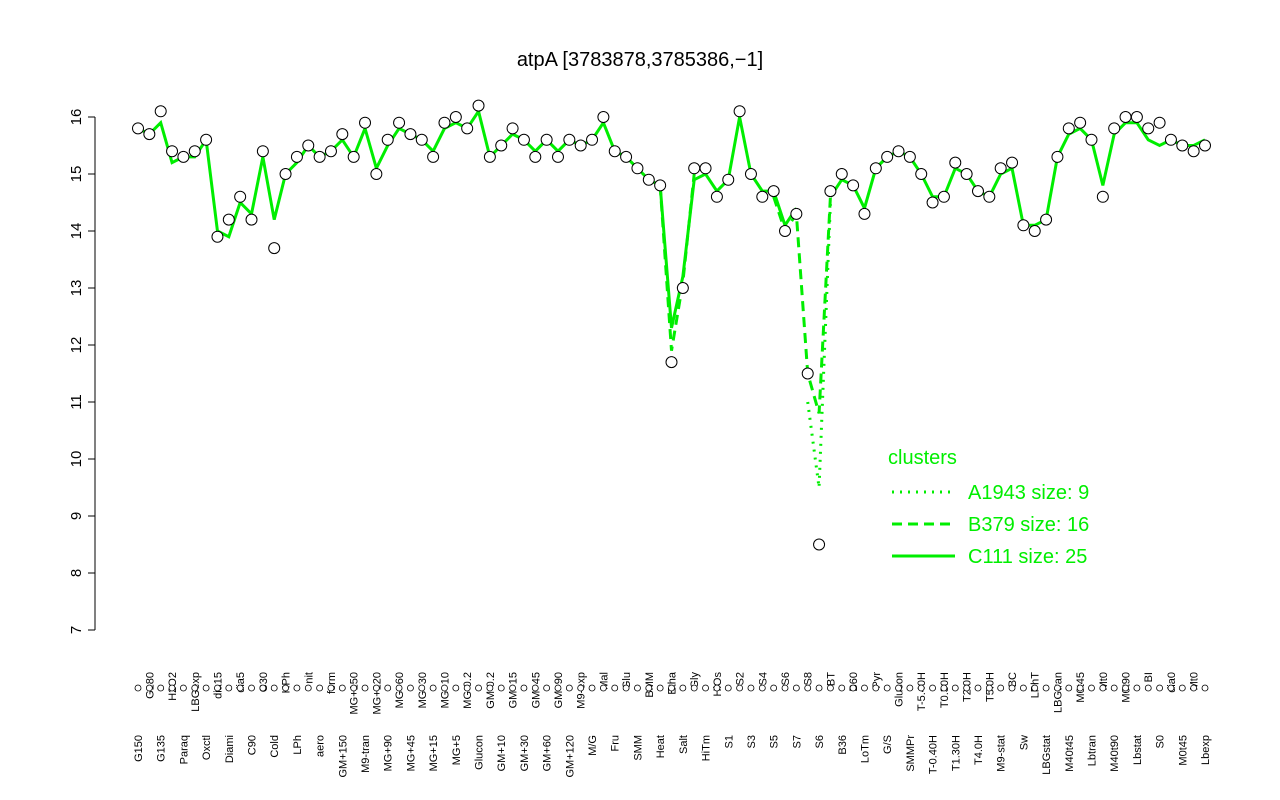 Image resolution: width=1280 pixels, height=800 pixels. I want to click on x-tick-label: C90, so click(253, 745).